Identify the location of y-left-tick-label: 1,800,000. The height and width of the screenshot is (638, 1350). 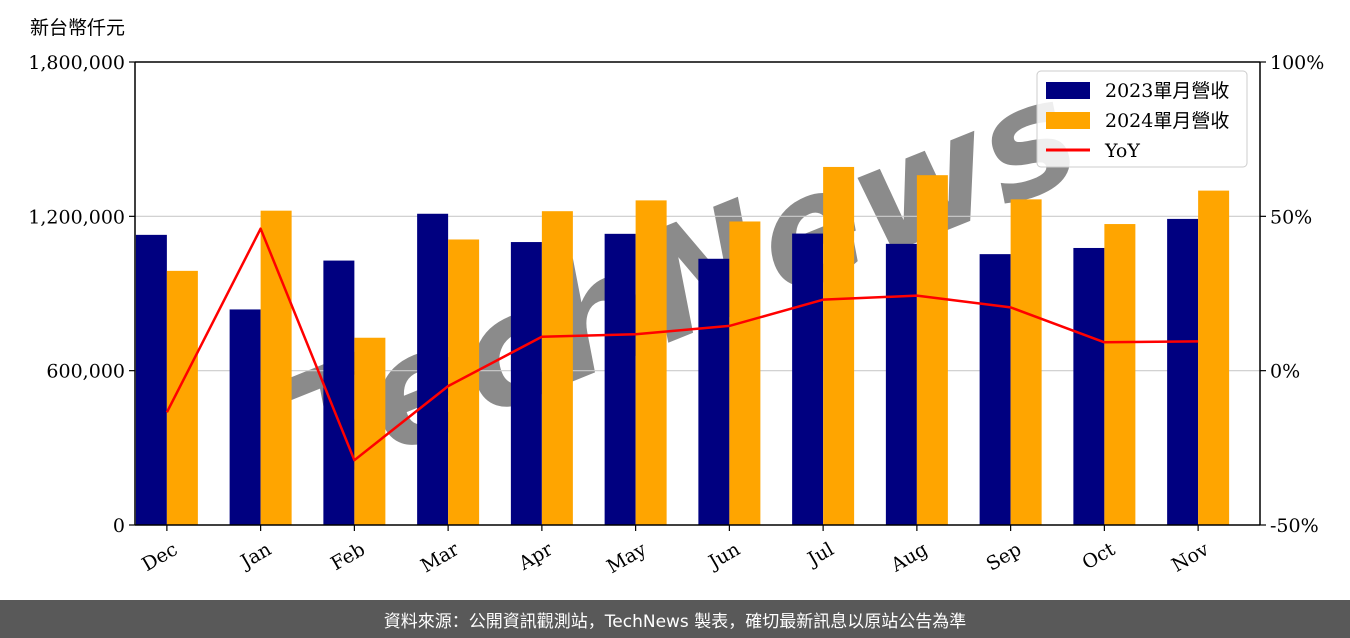
(76, 63).